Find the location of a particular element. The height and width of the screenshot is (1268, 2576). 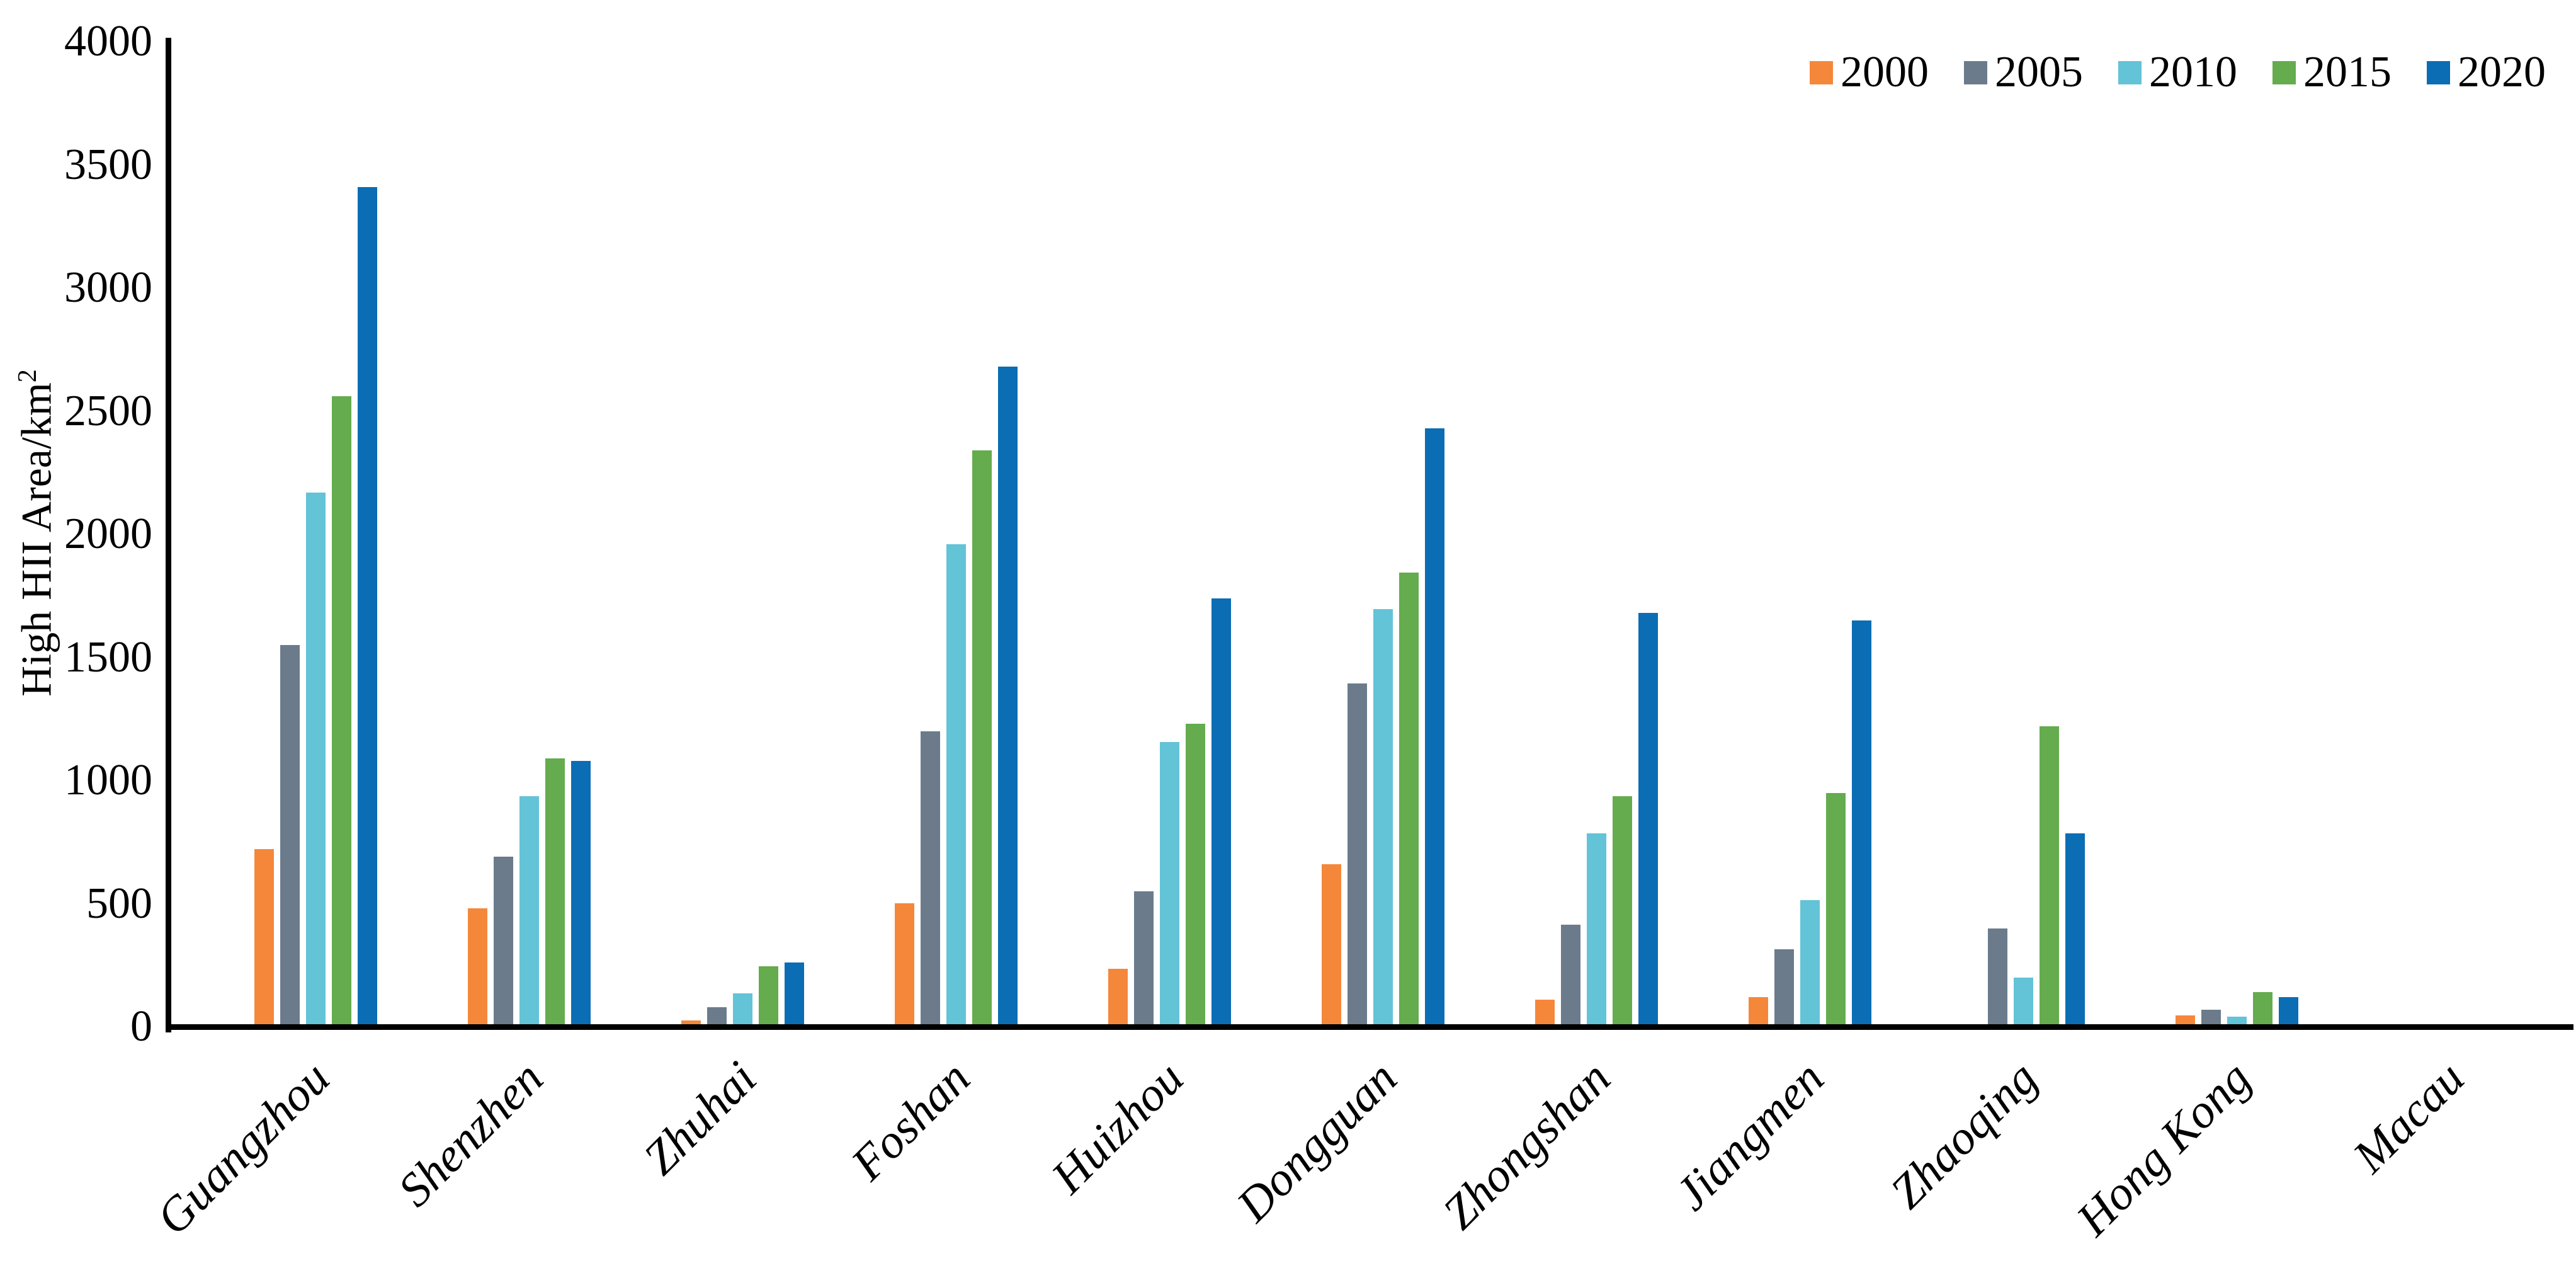

bar-shenzhen-2015 is located at coordinates (555, 892).